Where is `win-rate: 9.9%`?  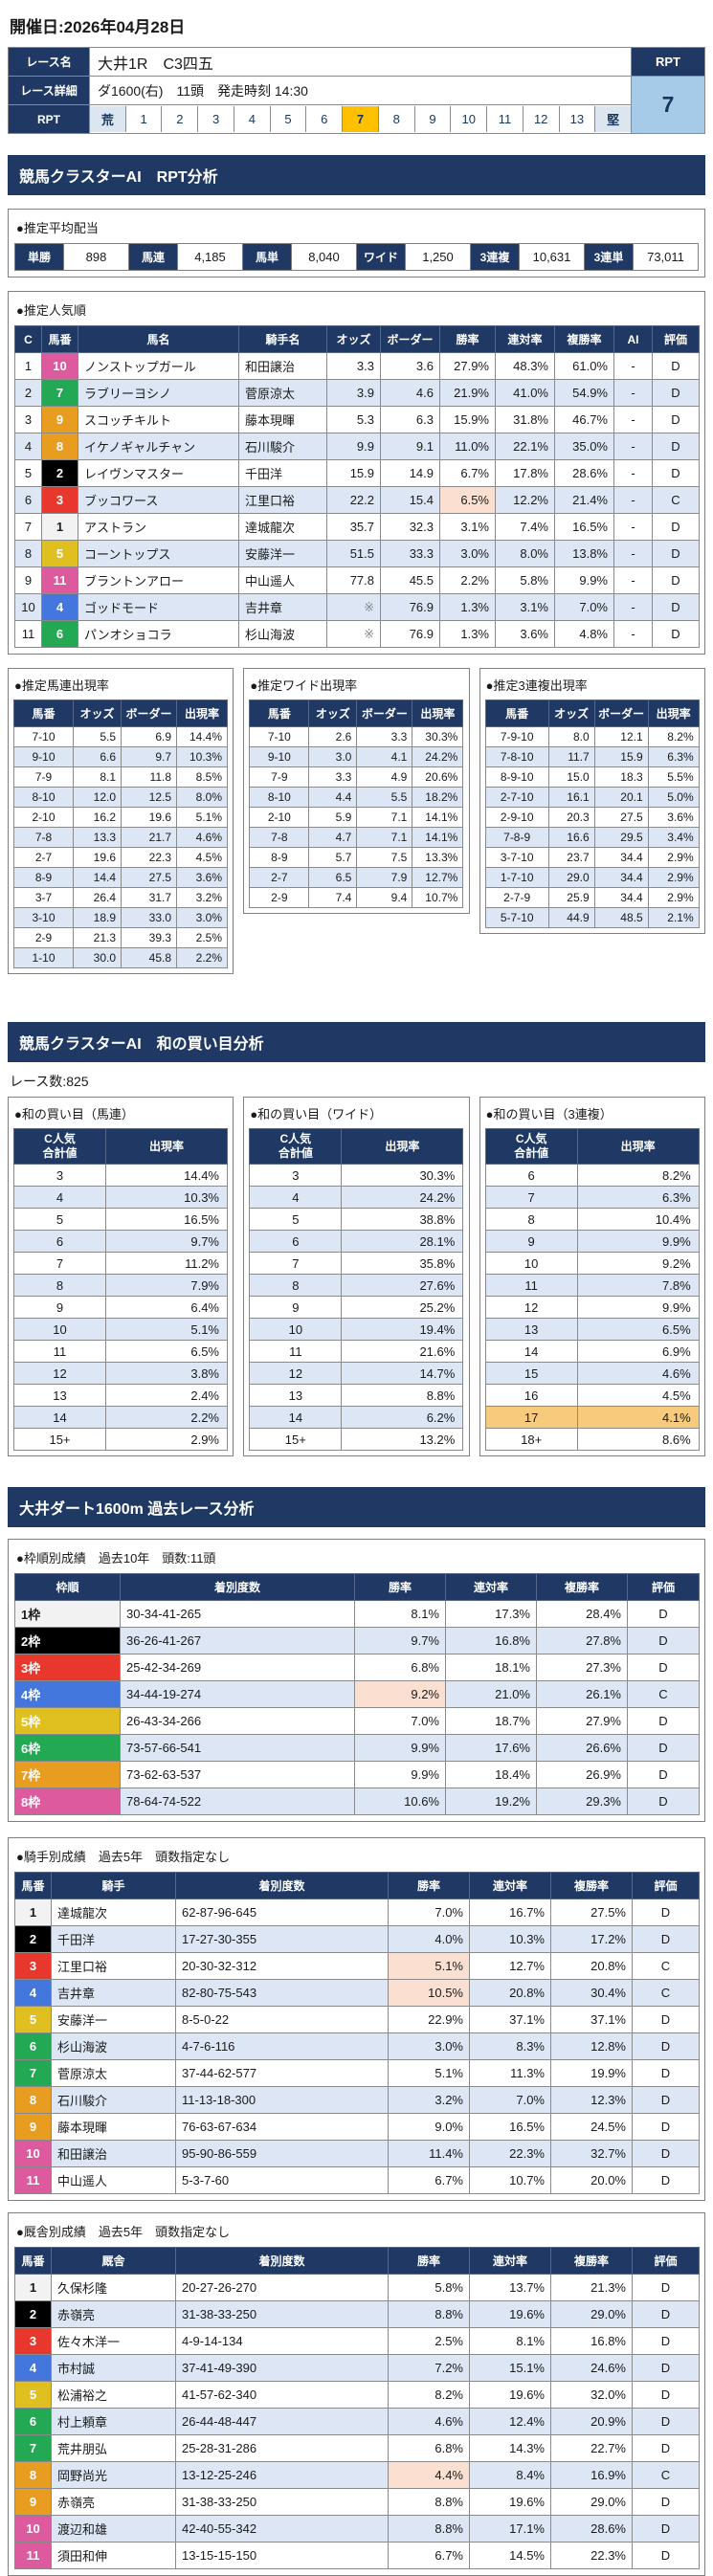
win-rate: 9.9% is located at coordinates (400, 1774).